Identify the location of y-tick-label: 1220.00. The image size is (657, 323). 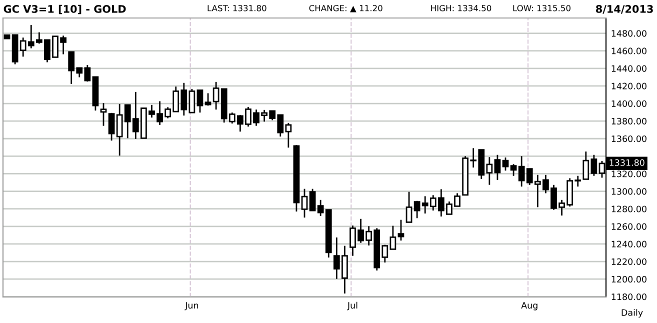
(629, 261).